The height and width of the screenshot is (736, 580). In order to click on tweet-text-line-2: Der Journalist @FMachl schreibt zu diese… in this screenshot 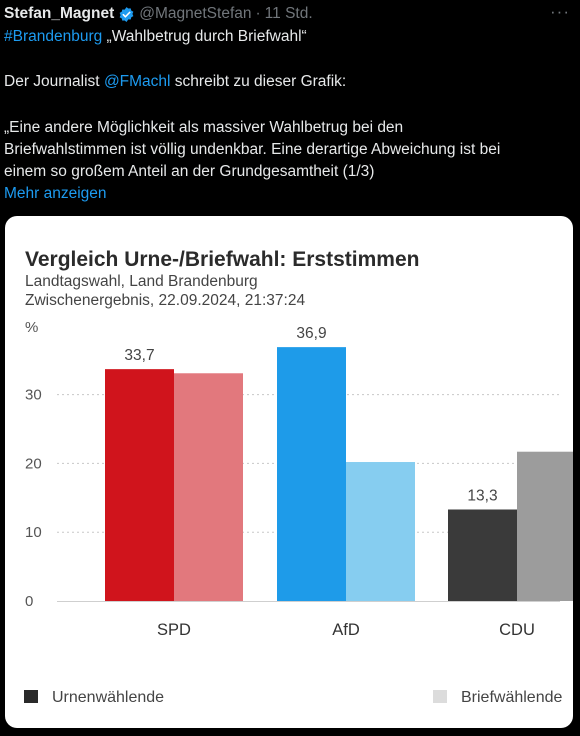, I will do `click(175, 82)`.